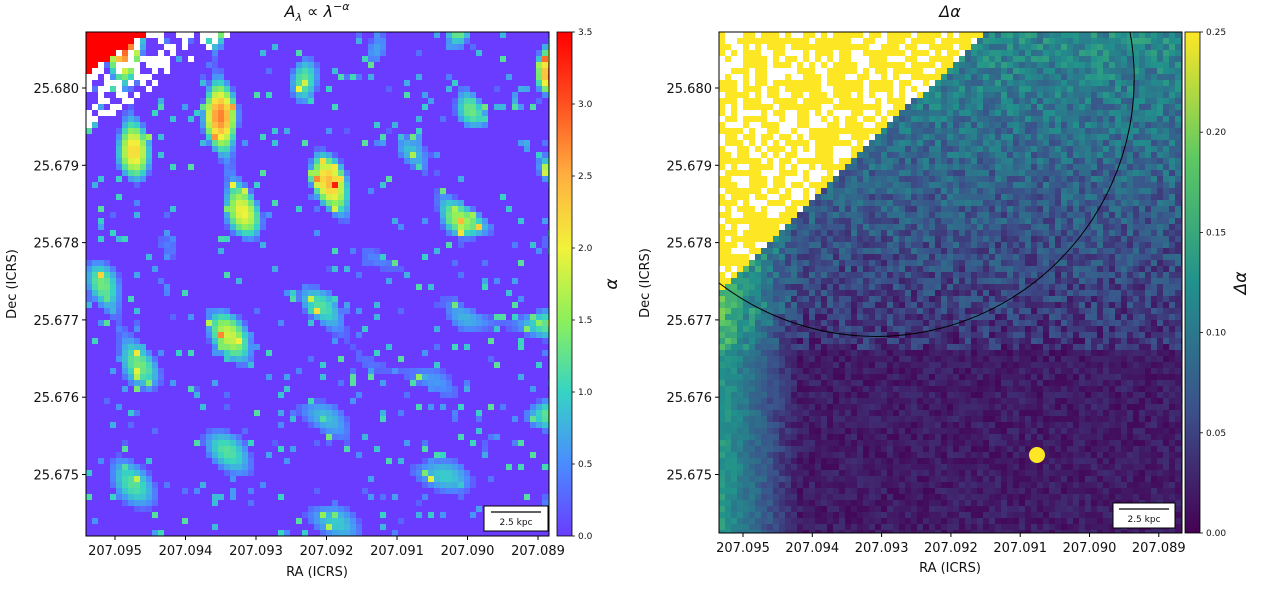 Image resolution: width=1262 pixels, height=591 pixels. I want to click on alpha-colorbar-label: α, so click(612, 283).